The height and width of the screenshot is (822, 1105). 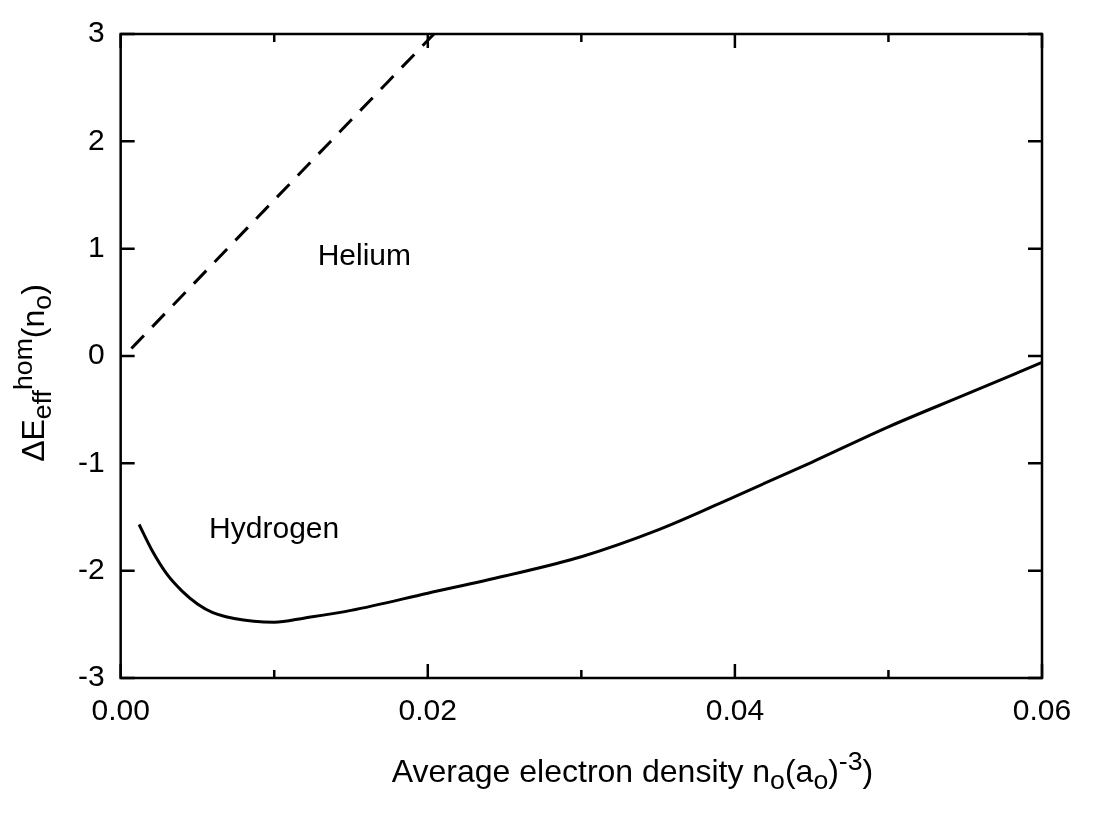 I want to click on x-axis-title: Average electron density n$_{o}$(a$_{o}$)$^{-3}$), so click(x=632, y=771).